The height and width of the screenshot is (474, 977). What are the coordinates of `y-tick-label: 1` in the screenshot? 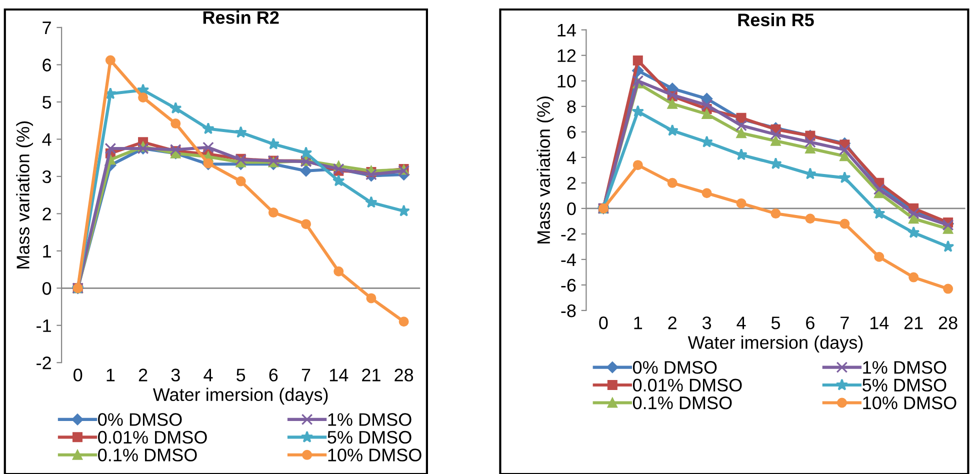 It's located at (47, 251).